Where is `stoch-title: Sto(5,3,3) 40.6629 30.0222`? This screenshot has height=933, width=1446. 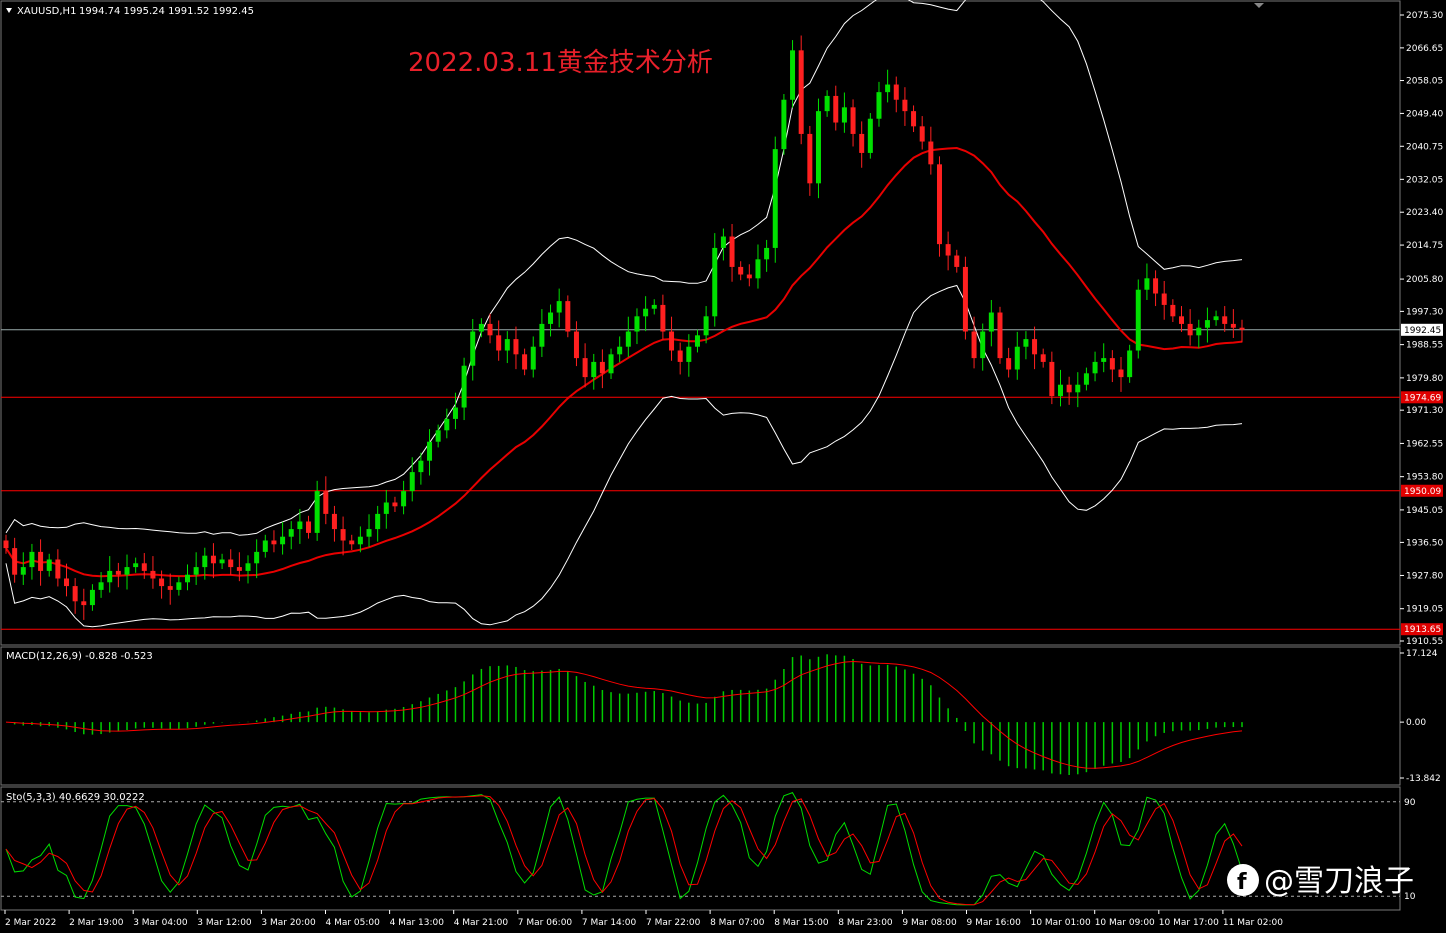
stoch-title: Sto(5,3,3) 40.6629 30.0222 is located at coordinates (75, 797).